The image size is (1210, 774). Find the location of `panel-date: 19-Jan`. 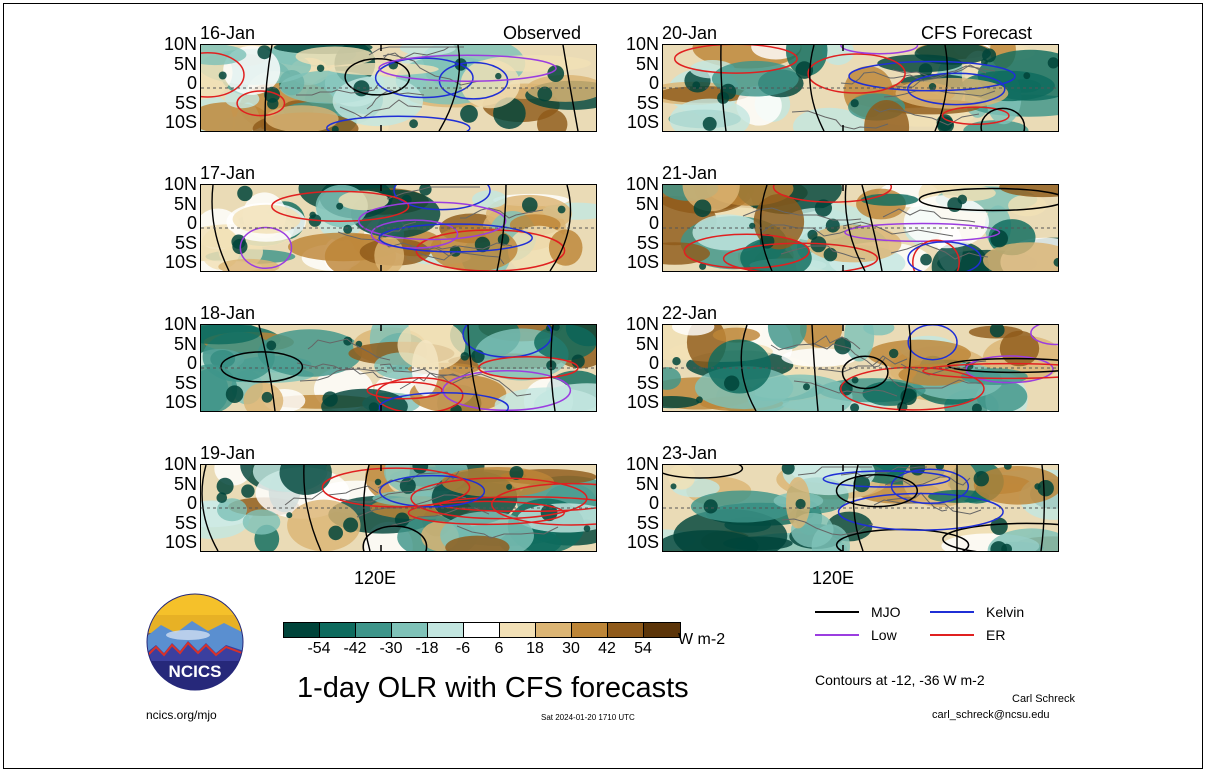

panel-date: 19-Jan is located at coordinates (228, 453).